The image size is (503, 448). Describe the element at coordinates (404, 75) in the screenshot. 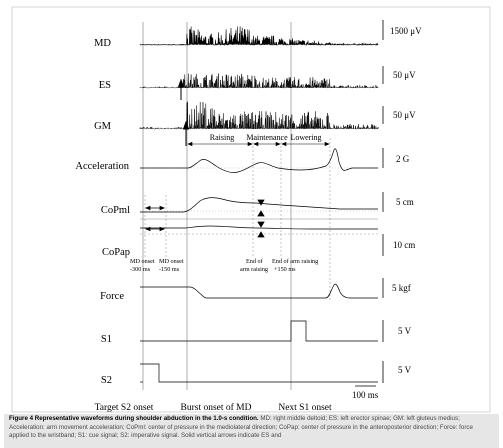

I see `scale-label-es: 50 μV` at that location.